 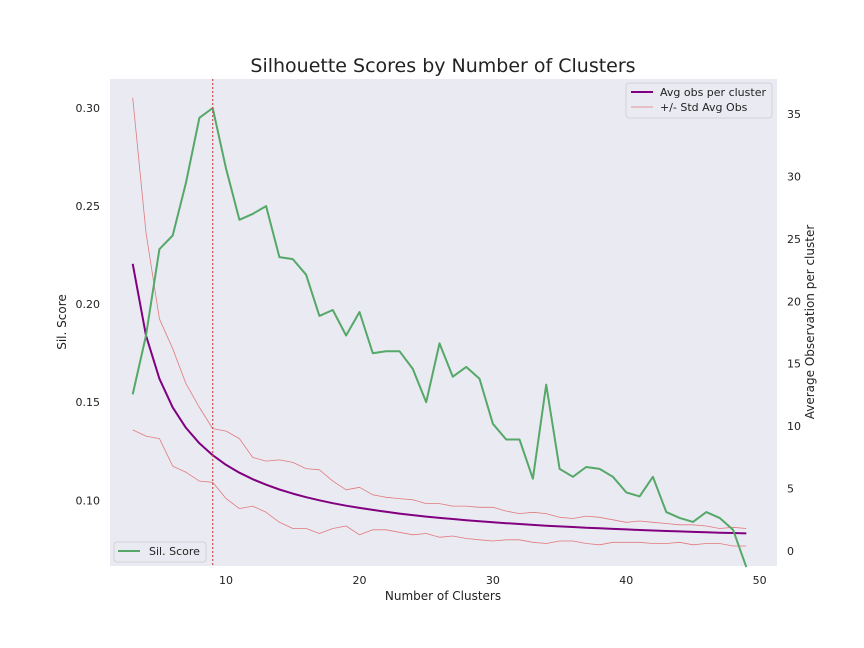 What do you see at coordinates (713, 92) in the screenshot?
I see `legend-label-avg-obs: Avg obs per cluster` at bounding box center [713, 92].